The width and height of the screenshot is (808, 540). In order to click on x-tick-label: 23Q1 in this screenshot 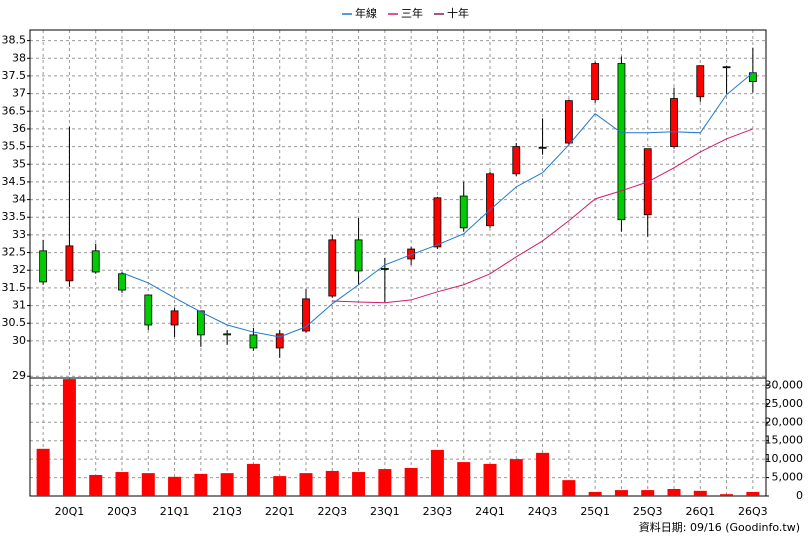, I will do `click(385, 511)`.